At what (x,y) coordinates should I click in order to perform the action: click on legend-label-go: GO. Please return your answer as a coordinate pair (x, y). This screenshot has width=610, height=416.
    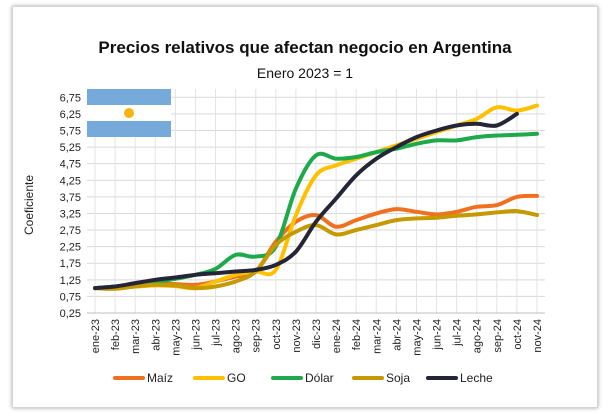
    Looking at the image, I should click on (236, 378).